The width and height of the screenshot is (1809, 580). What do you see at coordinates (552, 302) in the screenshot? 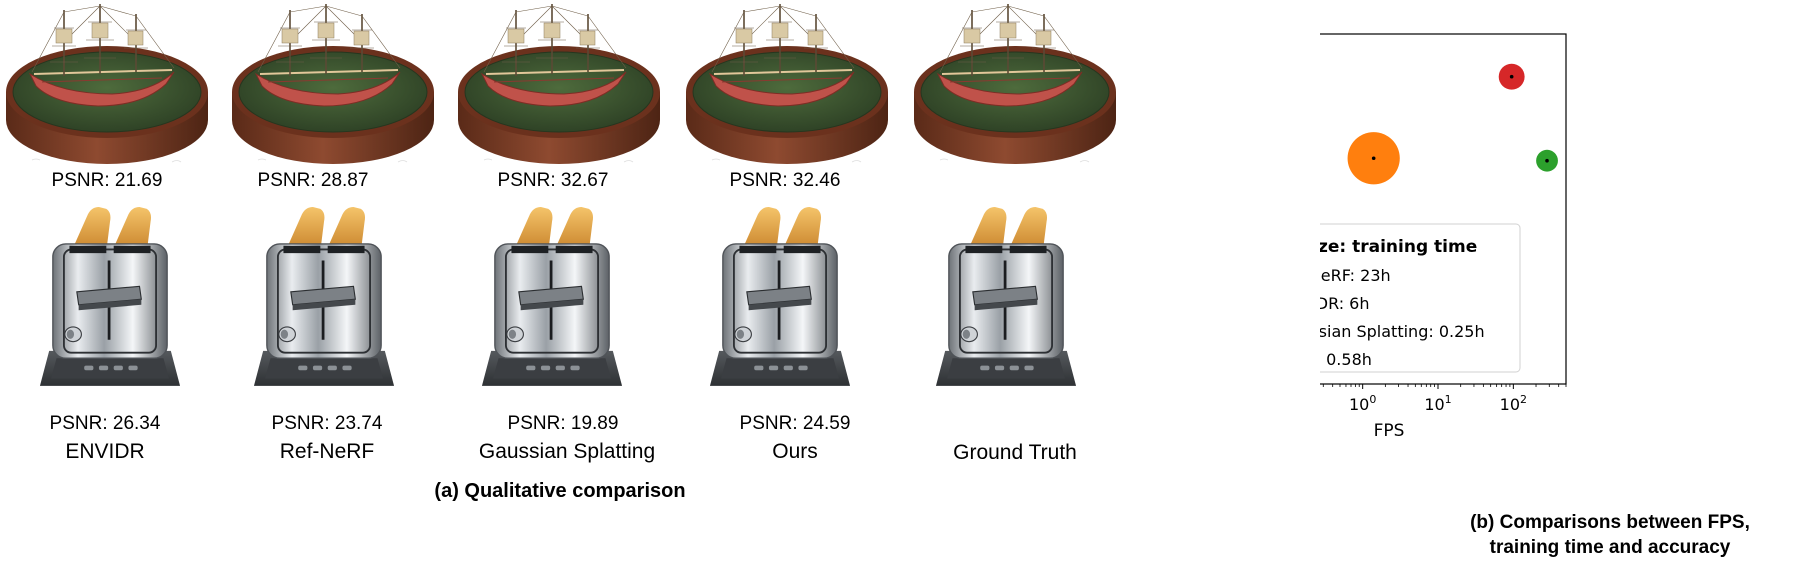
I see `toaster-render-gaussian-splatting` at bounding box center [552, 302].